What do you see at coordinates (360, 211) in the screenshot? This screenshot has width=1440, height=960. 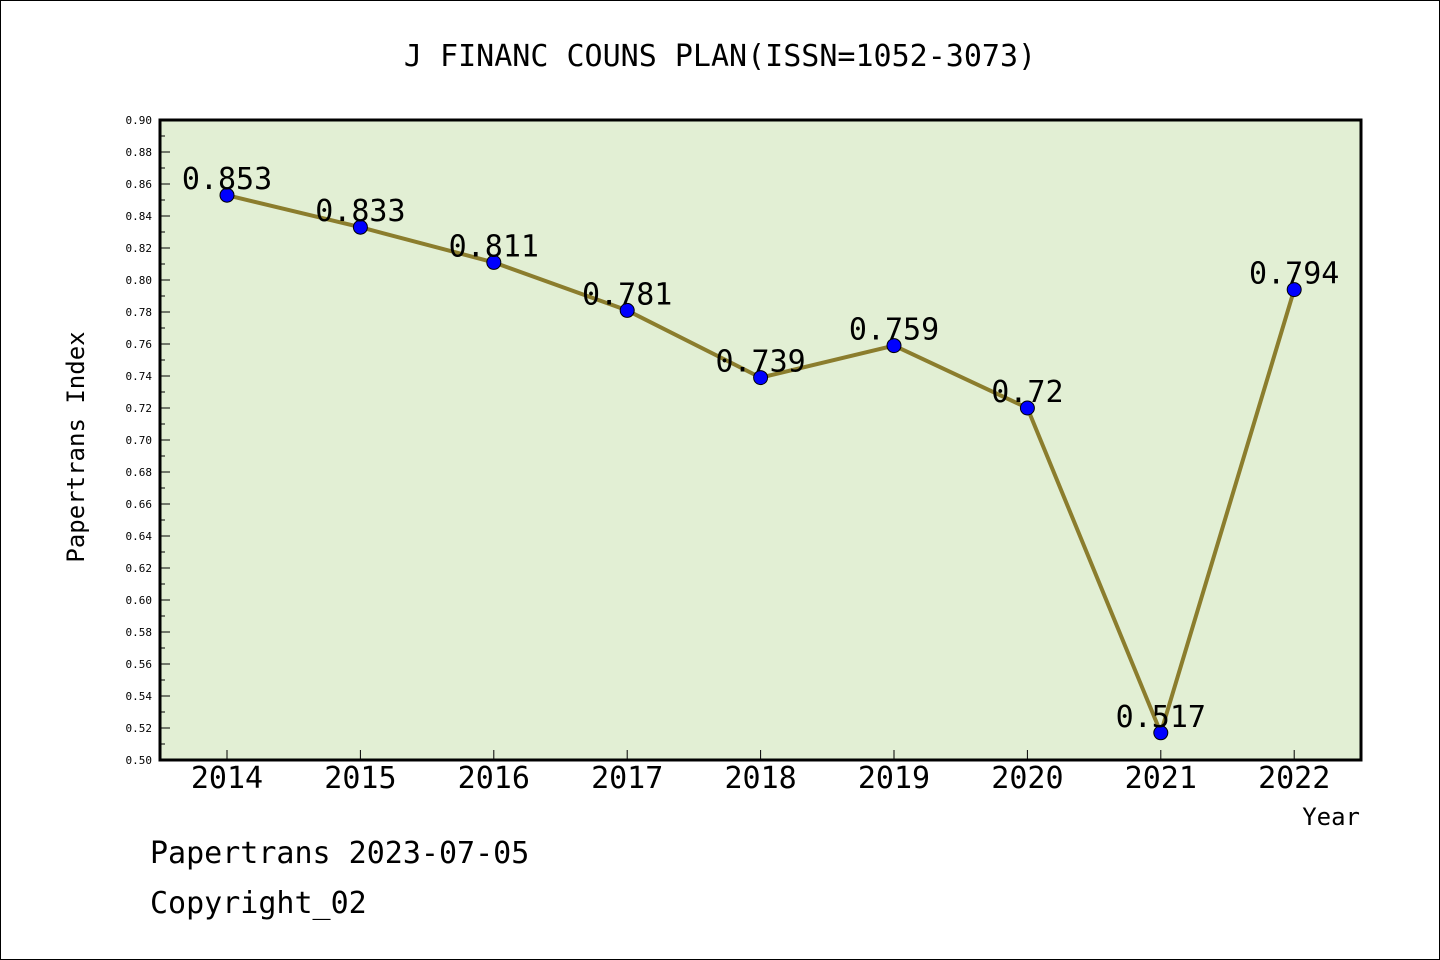 I see `data-label: 0.833` at bounding box center [360, 211].